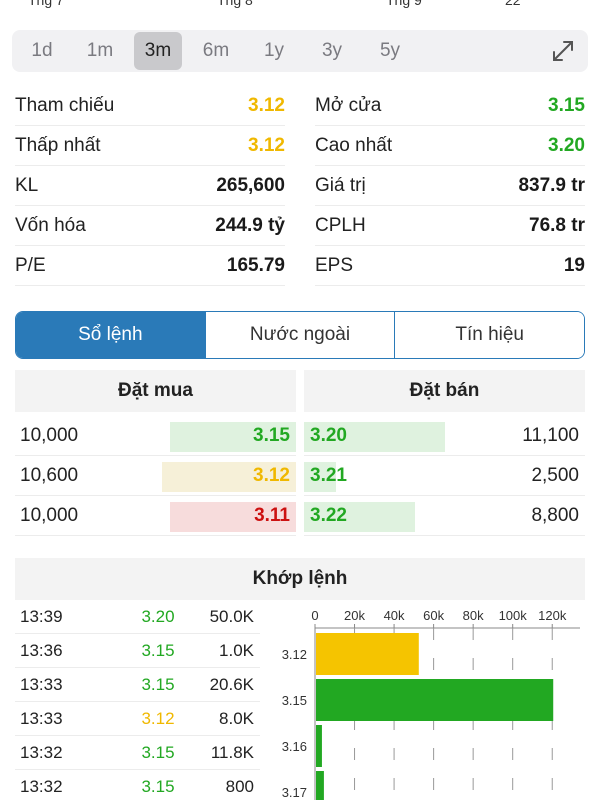 This screenshot has height=800, width=600. I want to click on range-3m-button: 3m, so click(158, 51).